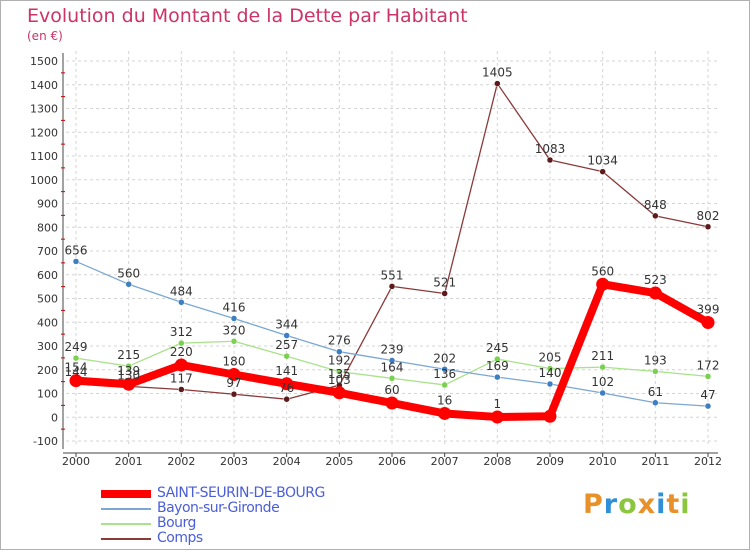 This screenshot has width=750, height=550. I want to click on data-label-saint-seurin-de-bourg: 154, so click(76, 368).